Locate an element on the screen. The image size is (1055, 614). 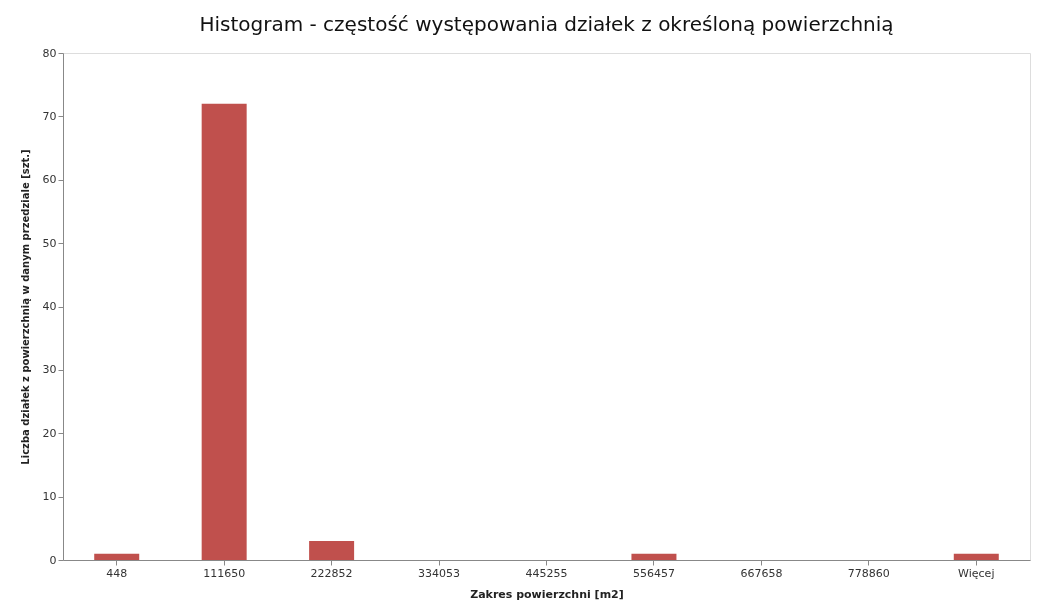
chart-title: Histogram - częstość występowania działek z określoną powierzchnią is located at coordinates (546, 24).